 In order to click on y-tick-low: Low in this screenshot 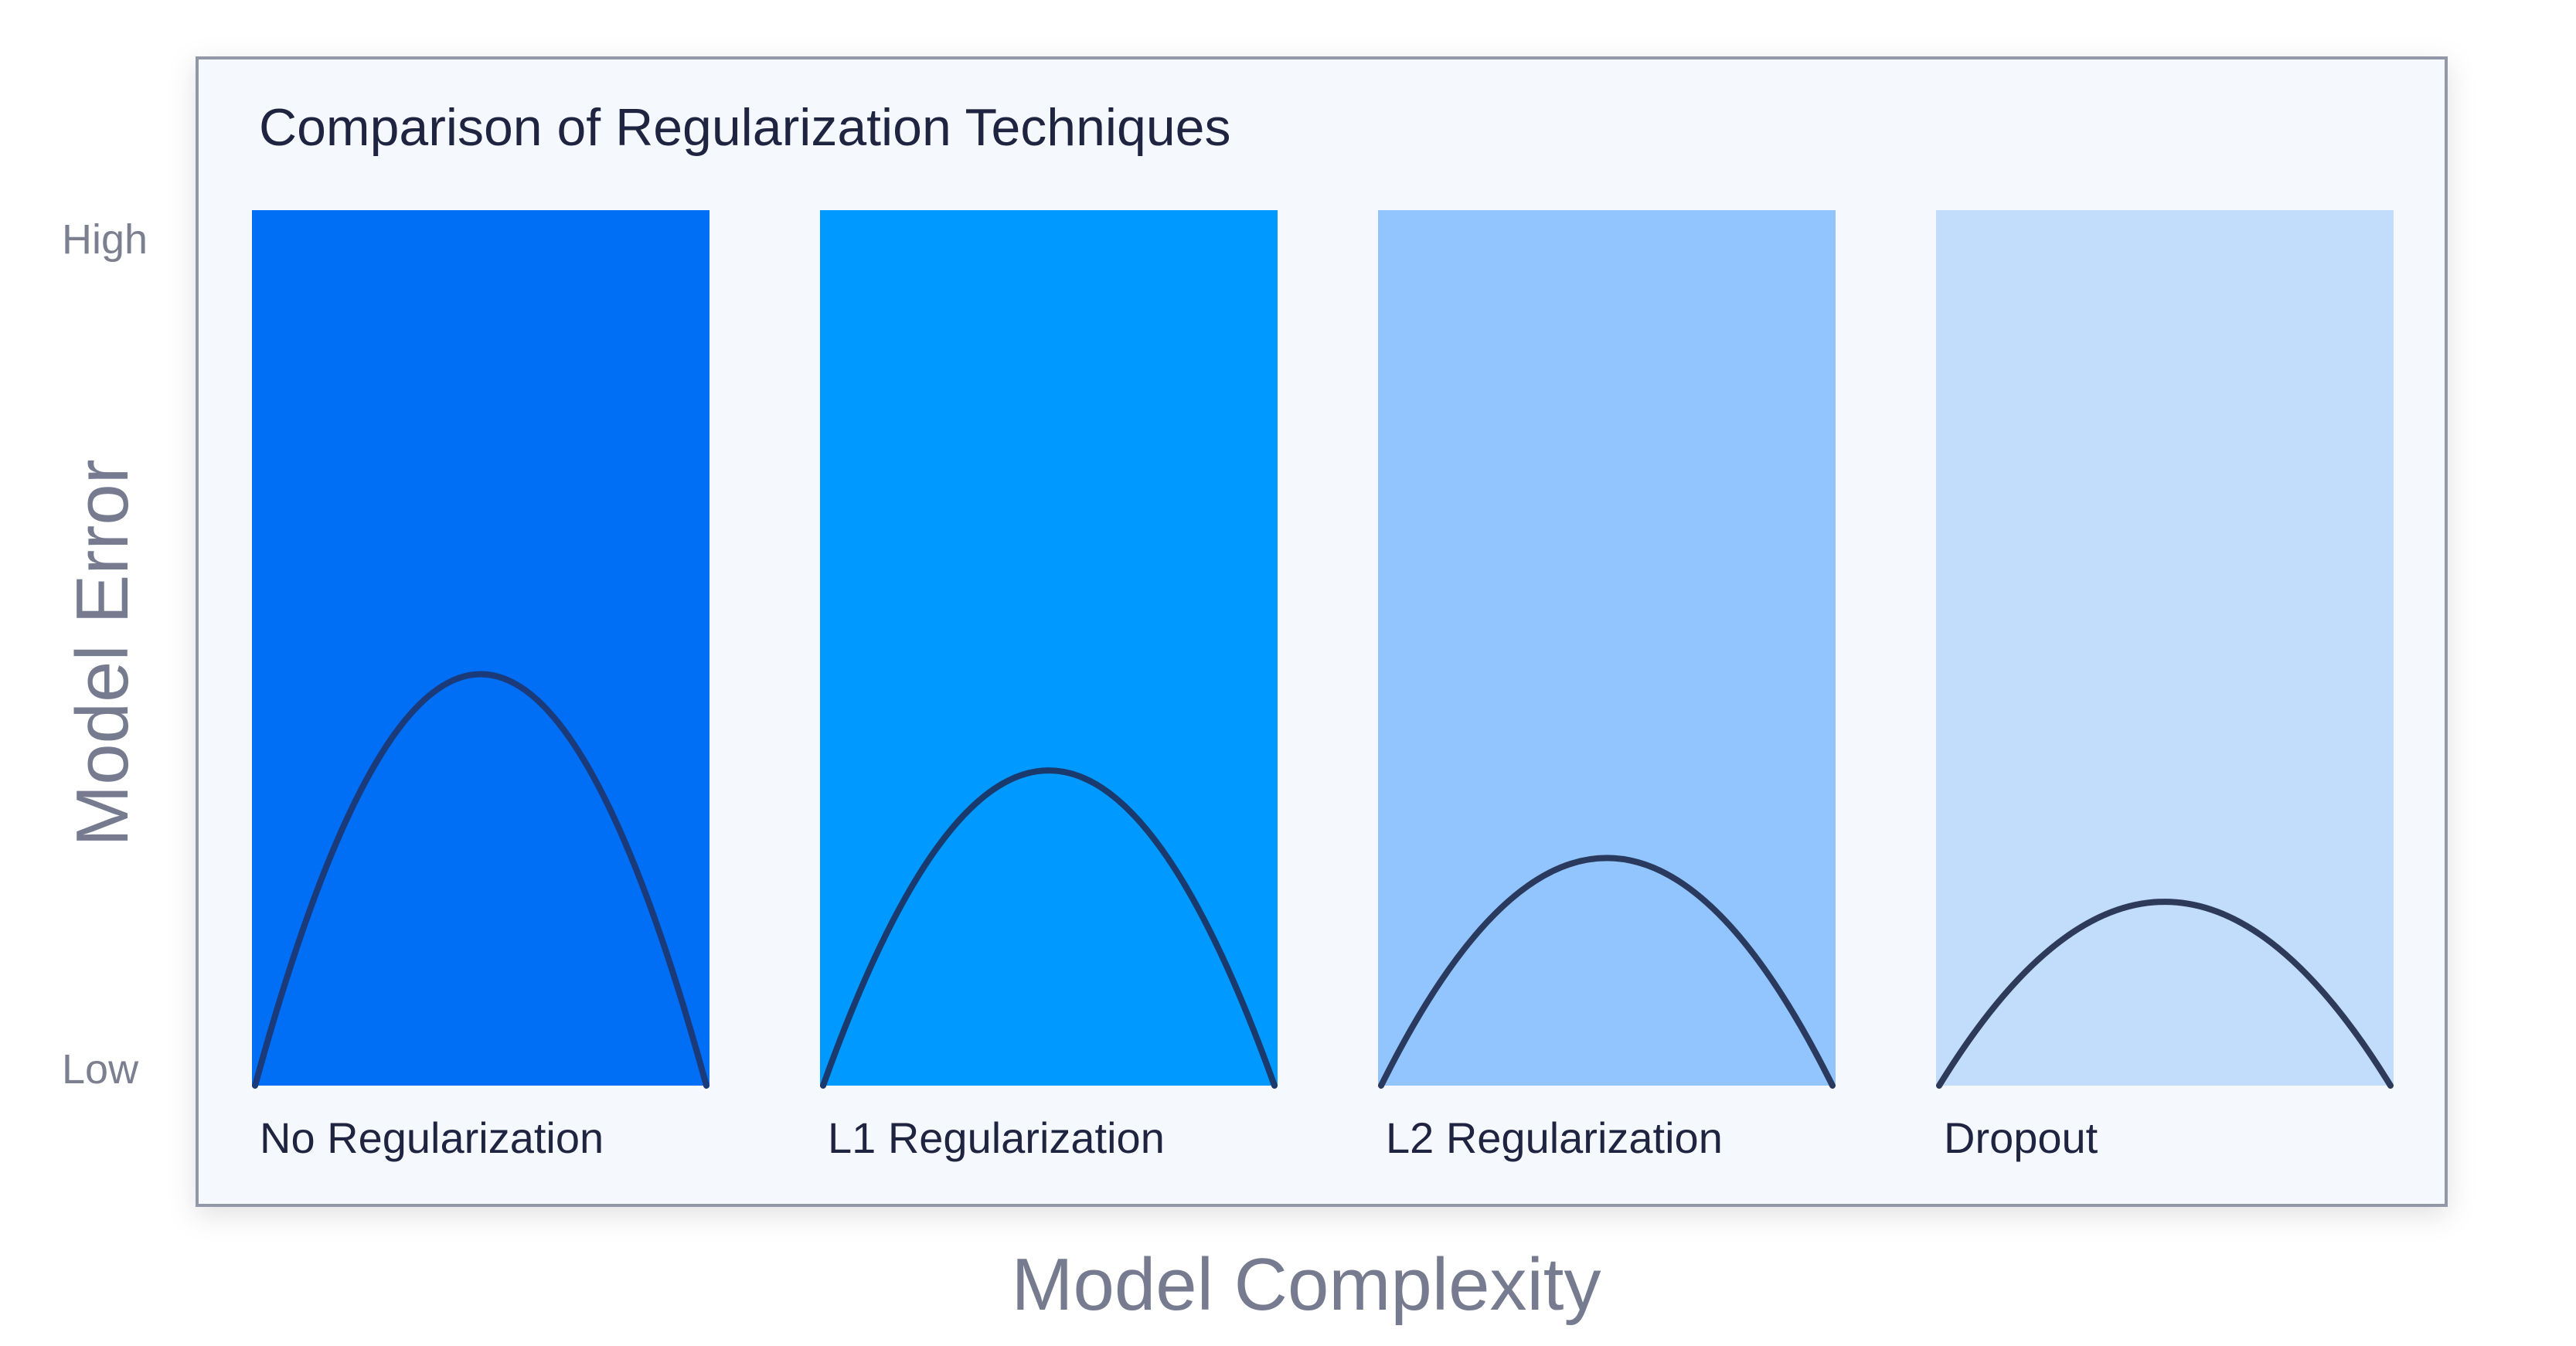, I will do `click(100, 1069)`.